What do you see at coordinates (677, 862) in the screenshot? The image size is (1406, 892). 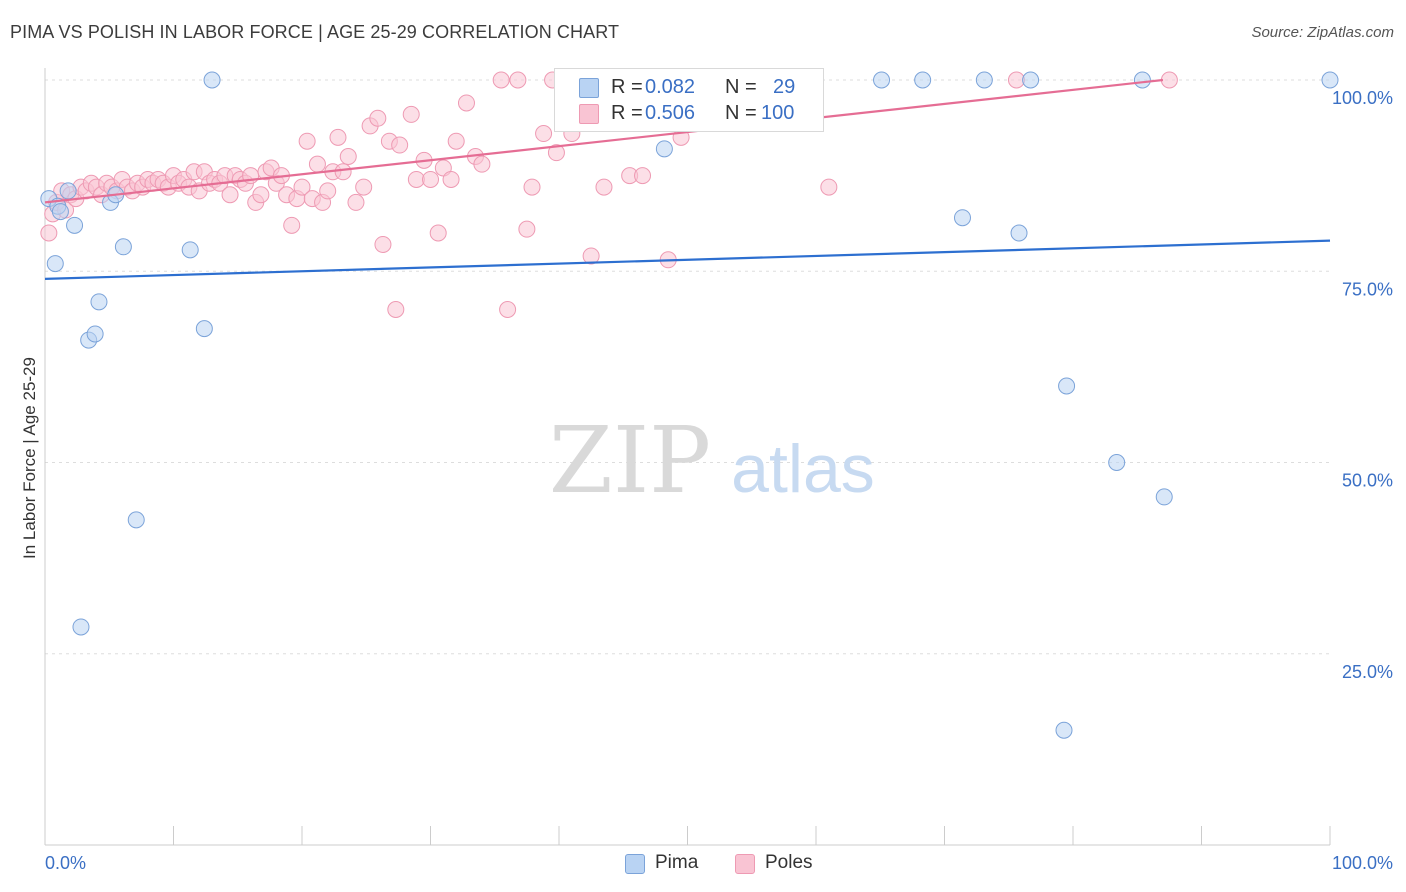 I see `bottom-pima-label: Pima` at bounding box center [677, 862].